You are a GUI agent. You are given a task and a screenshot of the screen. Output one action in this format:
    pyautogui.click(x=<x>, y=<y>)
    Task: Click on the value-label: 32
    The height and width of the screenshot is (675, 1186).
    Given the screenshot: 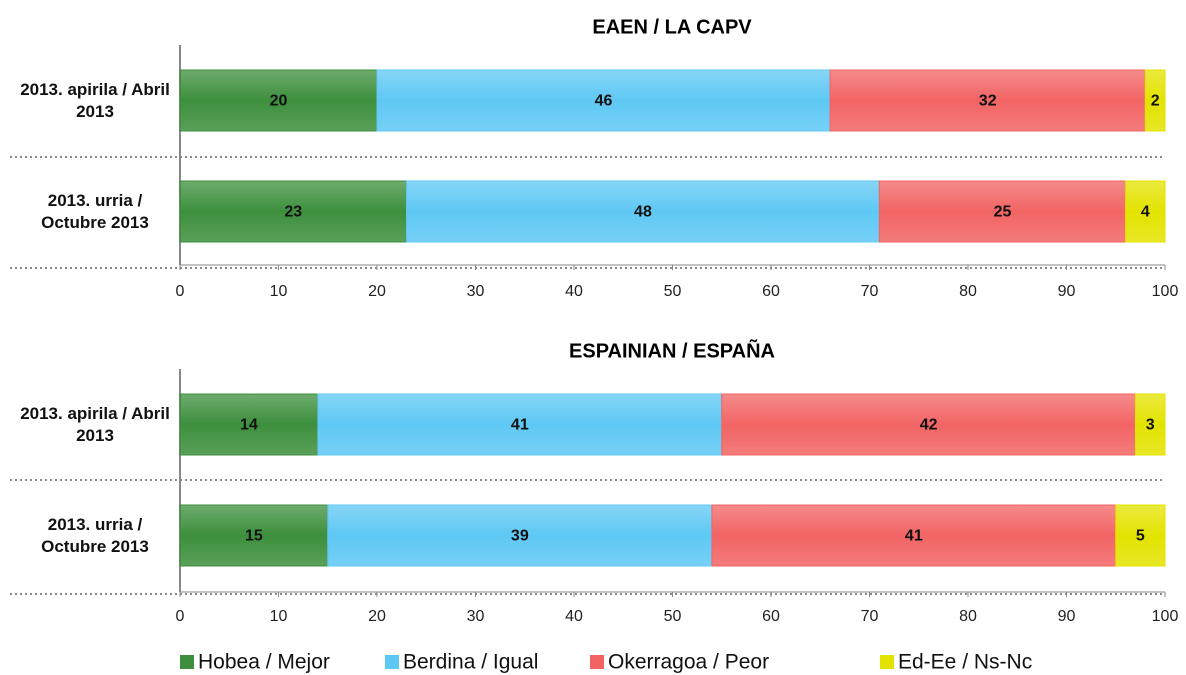 What is the action you would take?
    pyautogui.click(x=988, y=101)
    